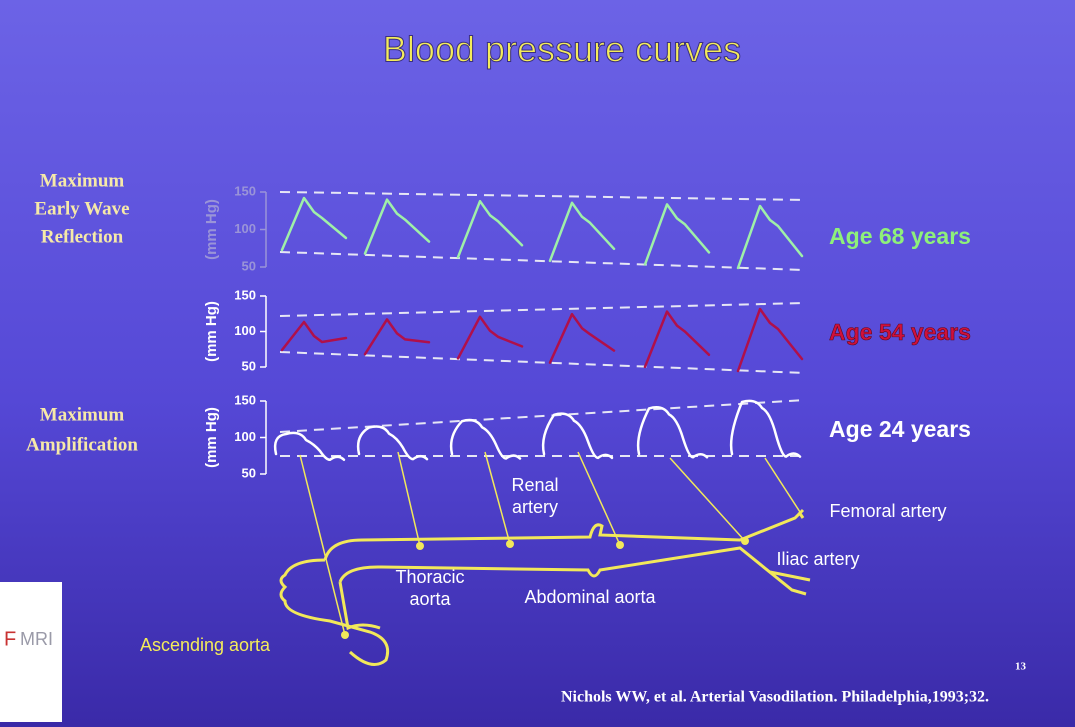 The width and height of the screenshot is (1075, 727). What do you see at coordinates (535, 507) in the screenshot?
I see `artery-label: artery` at bounding box center [535, 507].